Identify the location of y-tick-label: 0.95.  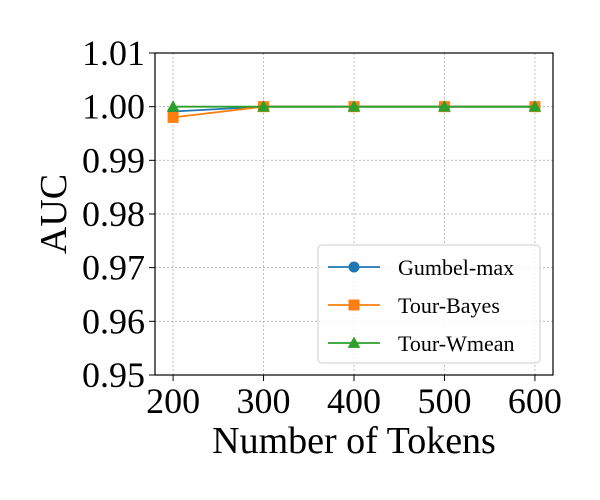
(113, 375).